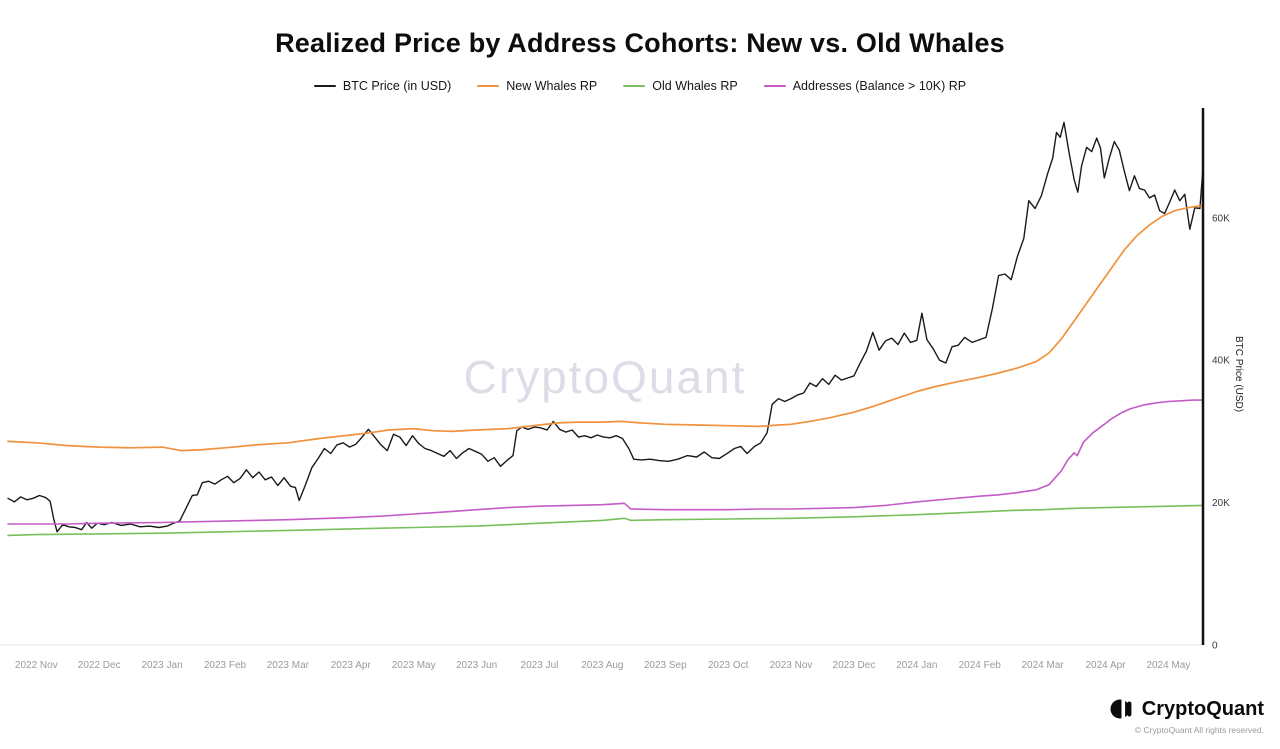 This screenshot has height=749, width=1280. I want to click on series-line-old-whales-rp, so click(605, 520).